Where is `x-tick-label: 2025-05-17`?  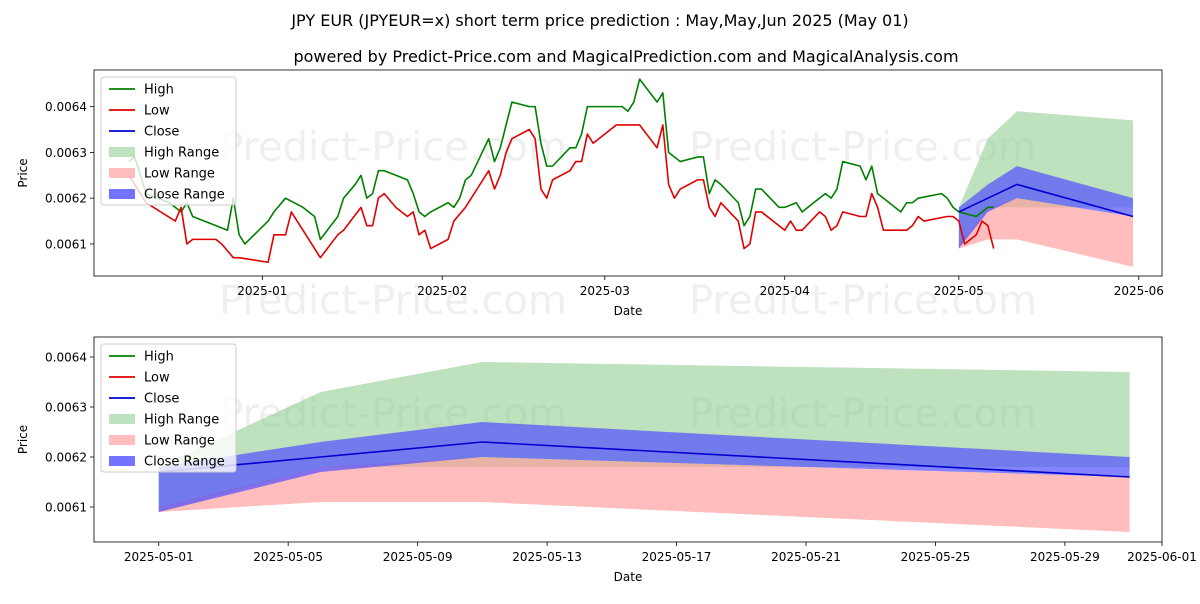
x-tick-label: 2025-05-17 is located at coordinates (677, 557).